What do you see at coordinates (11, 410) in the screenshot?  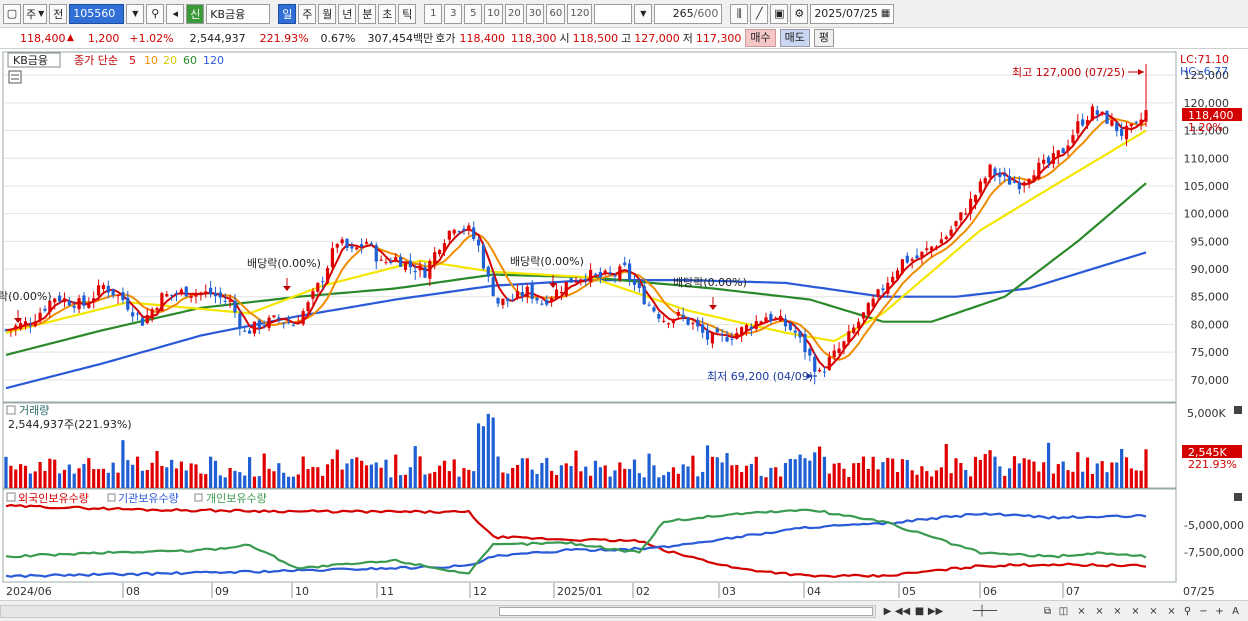 I see `volume-collapse-icon` at bounding box center [11, 410].